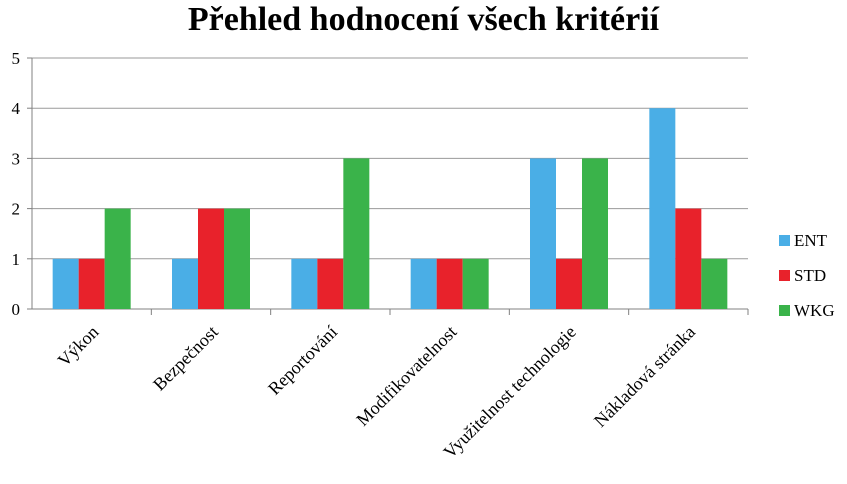 The width and height of the screenshot is (847, 484). Describe the element at coordinates (814, 310) in the screenshot. I see `legend-label-wkg: WKG` at that location.